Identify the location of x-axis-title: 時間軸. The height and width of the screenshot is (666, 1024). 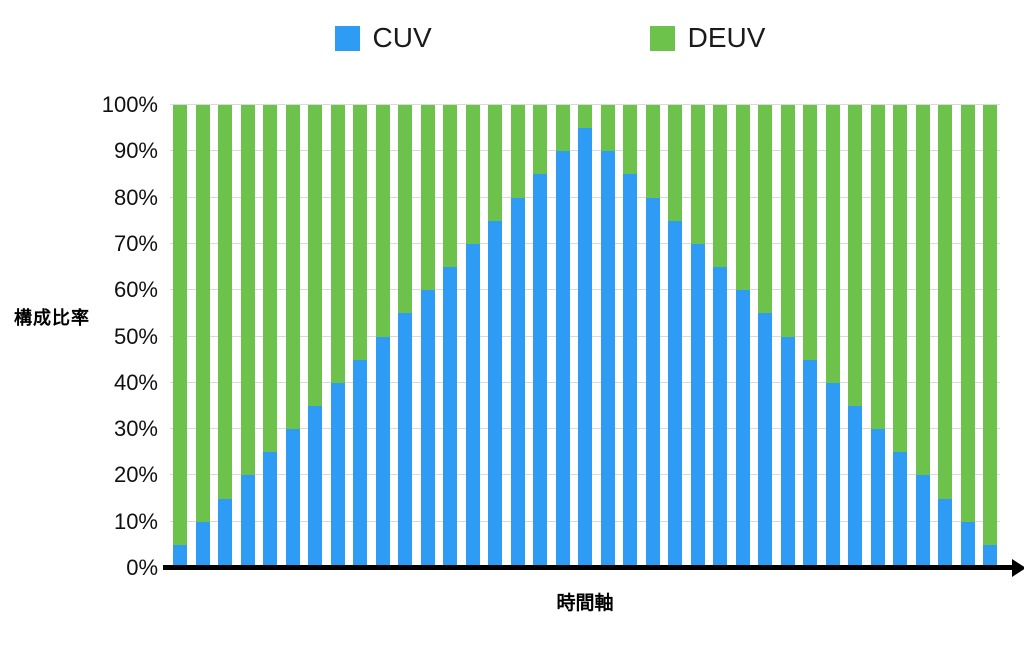
(585, 603).